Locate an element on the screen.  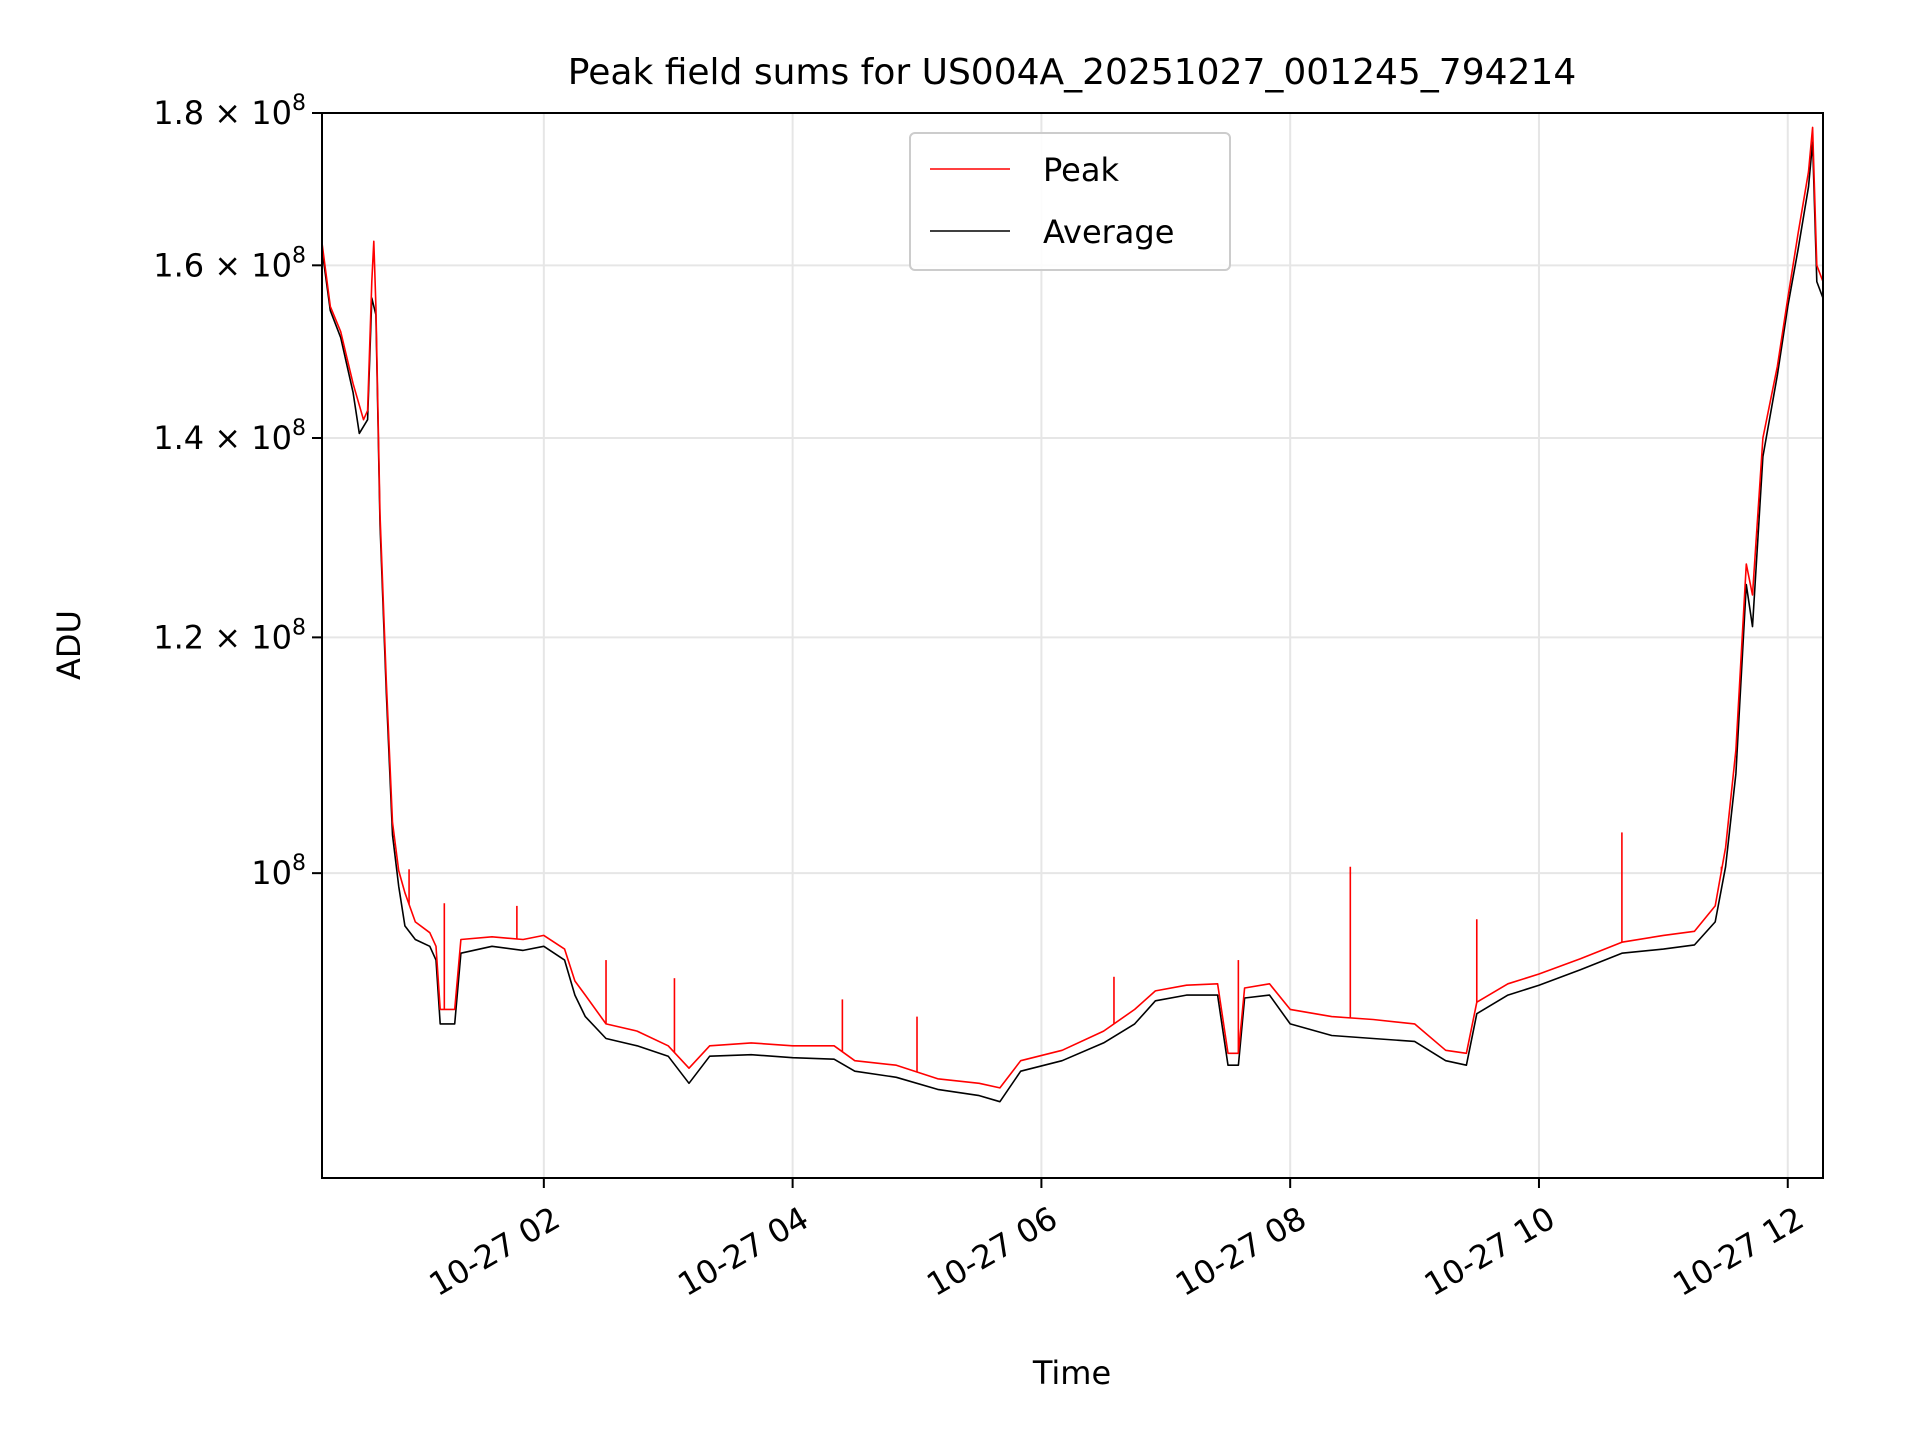
legend-label-average: Average is located at coordinates (1108, 232).